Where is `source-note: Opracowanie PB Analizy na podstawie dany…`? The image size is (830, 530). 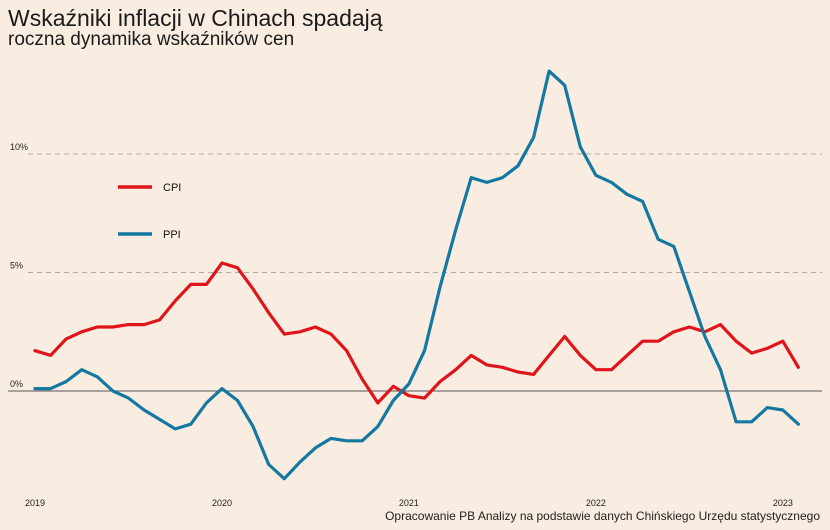 source-note: Opracowanie PB Analizy na podstawie dany… is located at coordinates (602, 516).